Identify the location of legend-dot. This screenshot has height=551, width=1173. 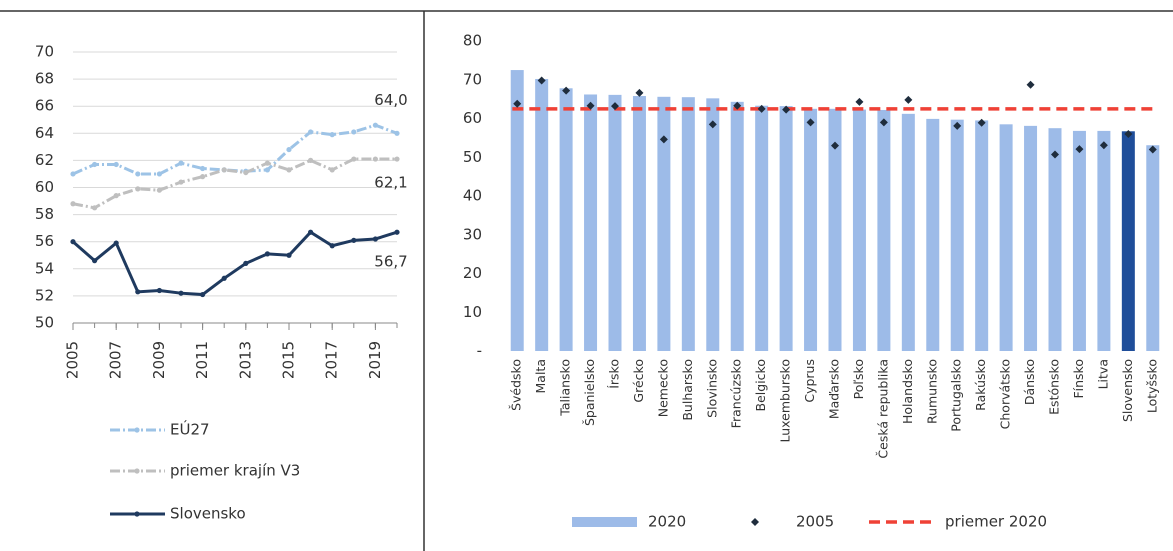
(137, 471).